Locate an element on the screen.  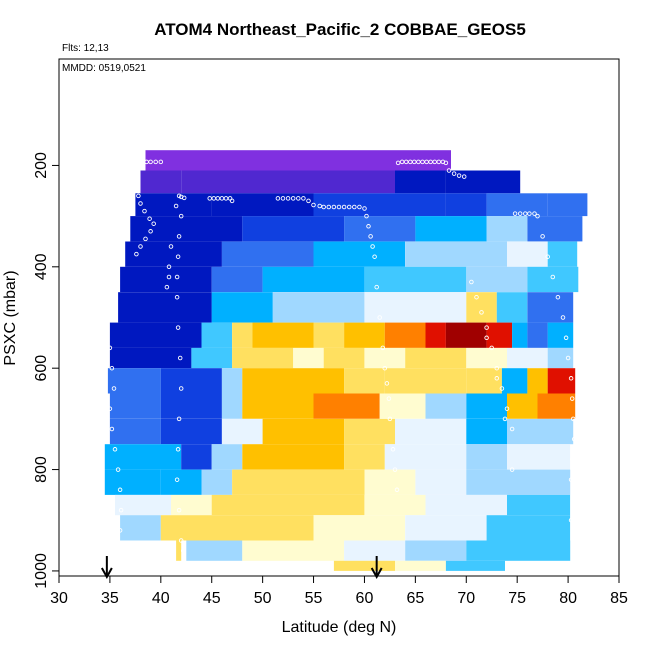
x-tick-label: 75 is located at coordinates (517, 598).